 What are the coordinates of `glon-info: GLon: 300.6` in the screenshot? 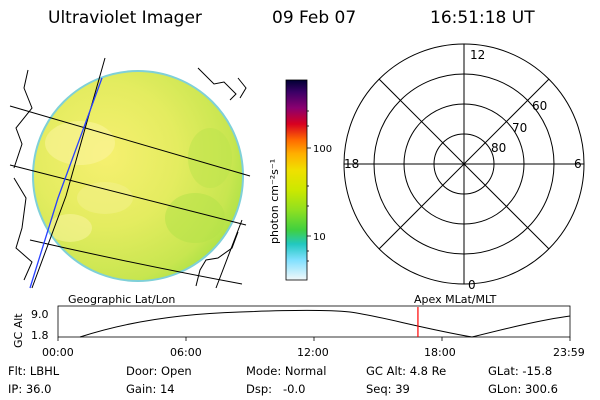 It's located at (523, 389).